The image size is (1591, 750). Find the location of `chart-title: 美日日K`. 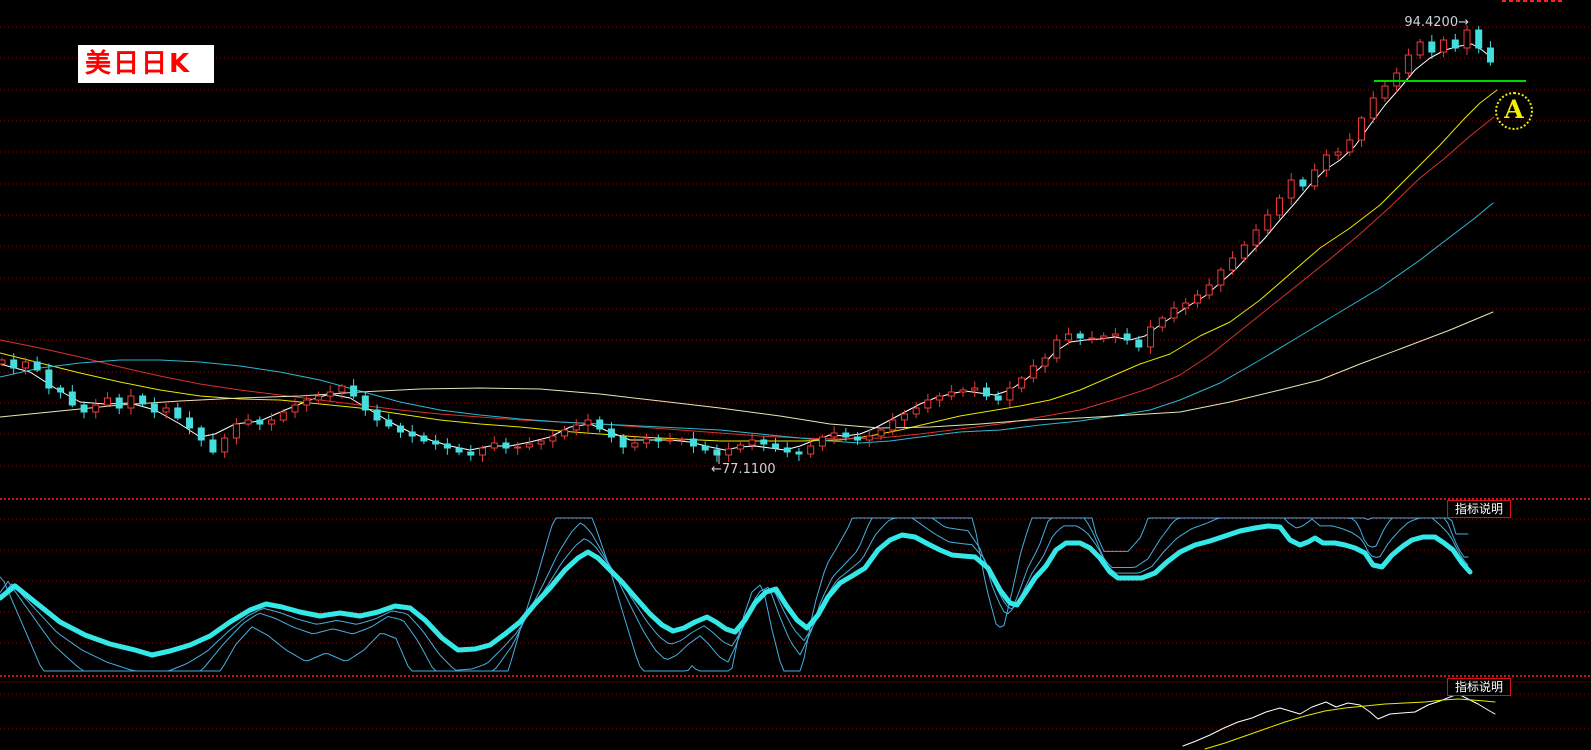

chart-title: 美日日K is located at coordinates (138, 64).